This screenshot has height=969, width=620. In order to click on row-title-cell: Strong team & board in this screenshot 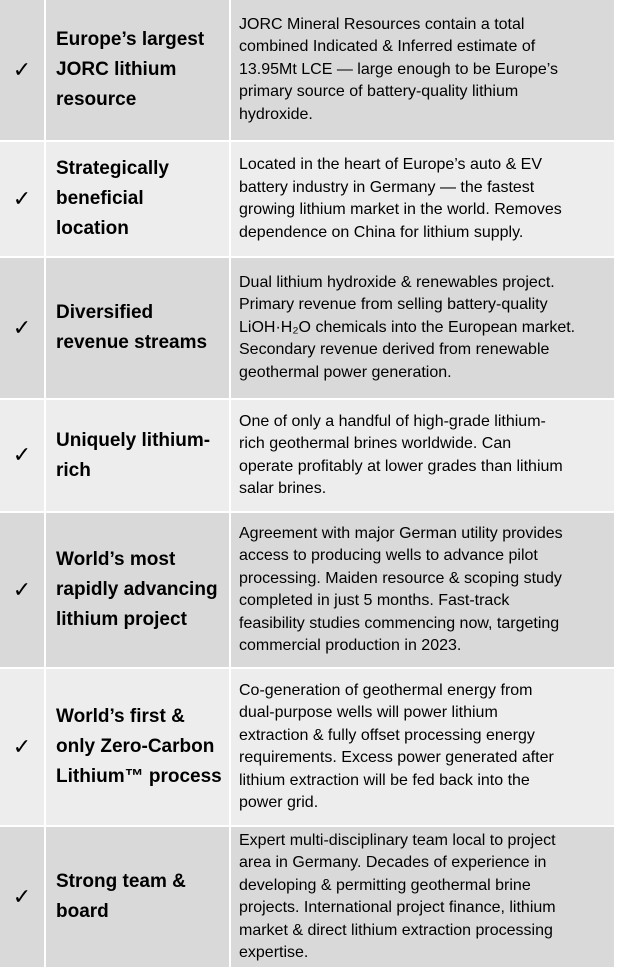, I will do `click(138, 897)`.